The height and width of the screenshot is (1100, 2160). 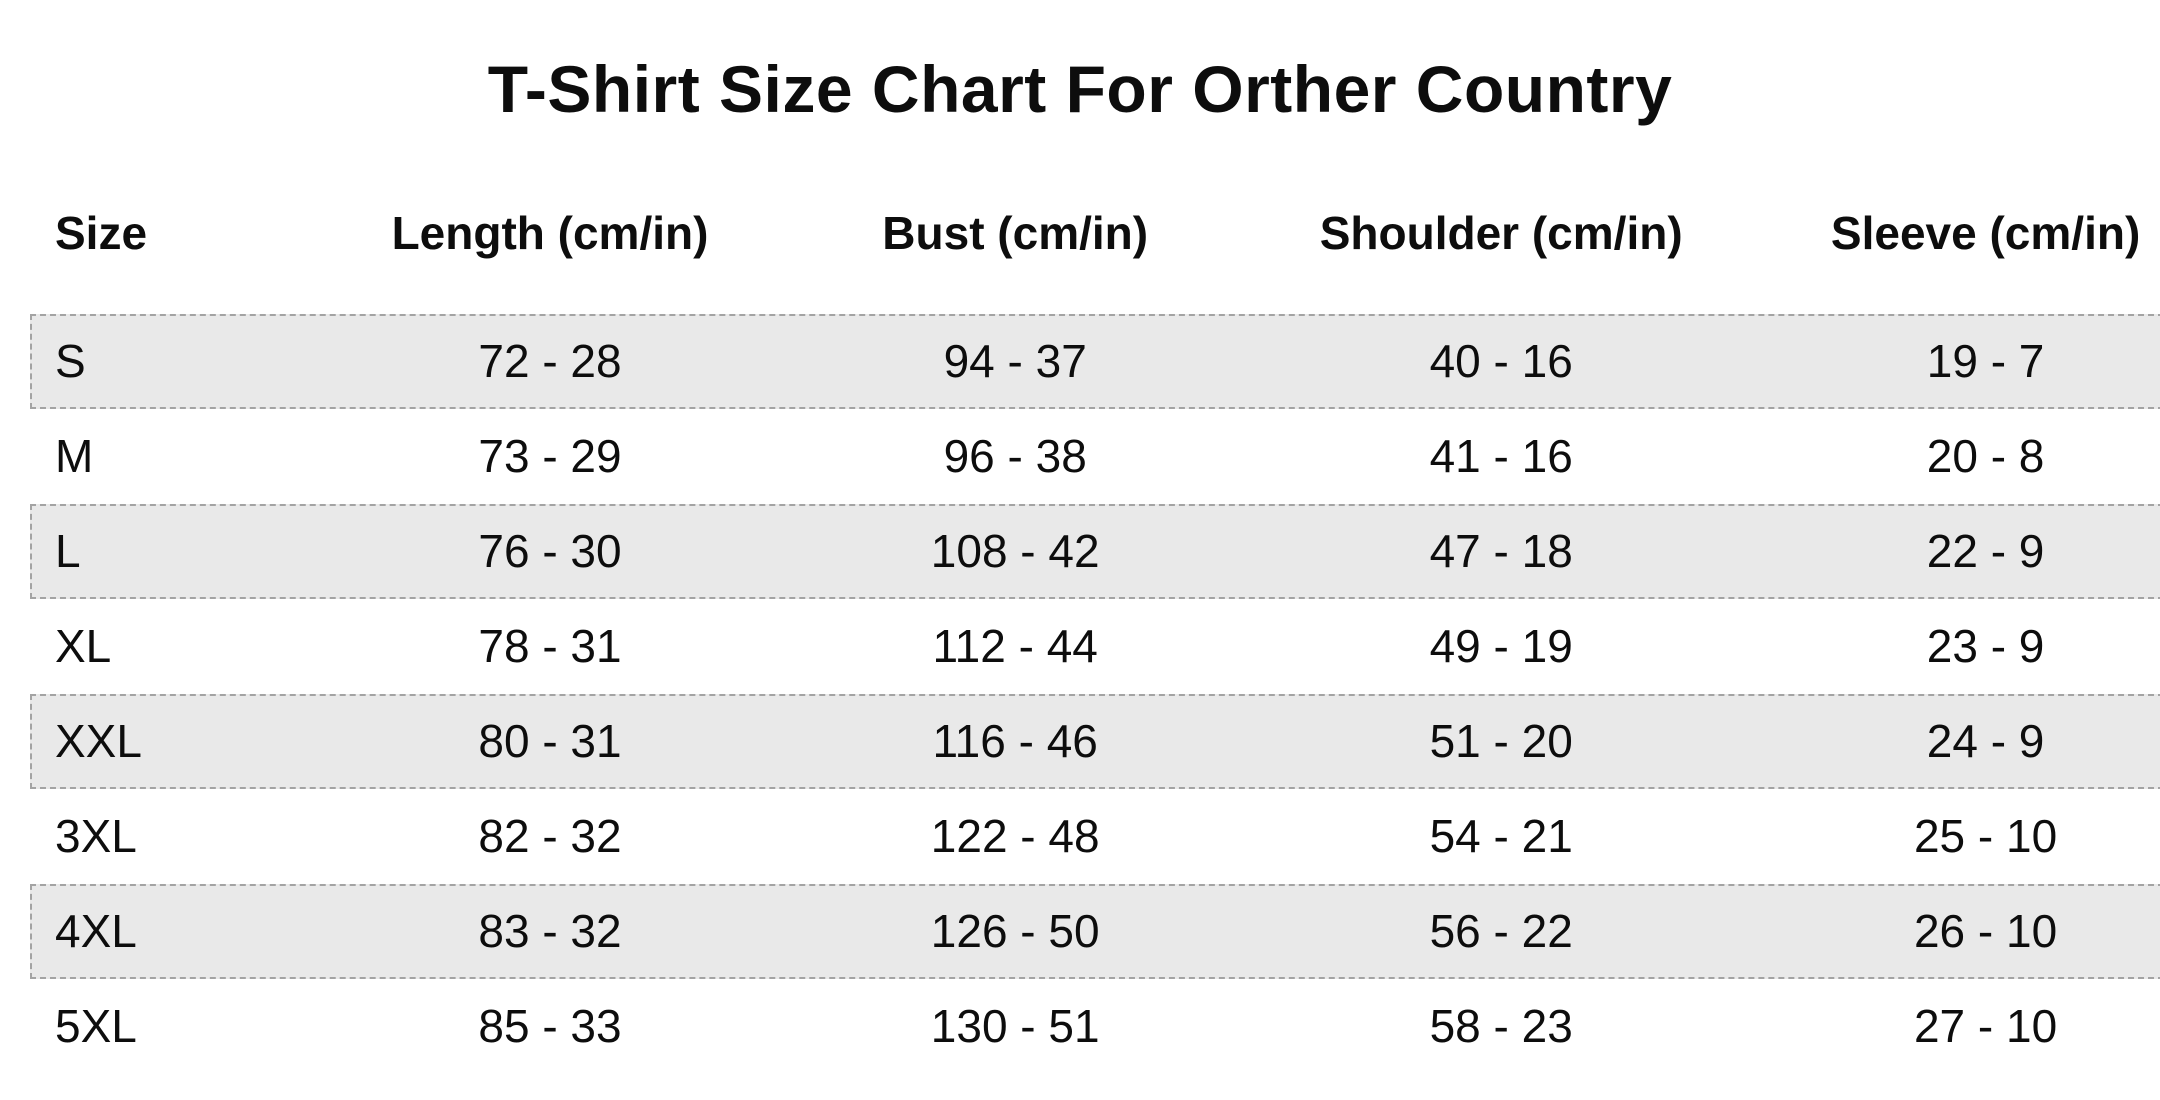 What do you see at coordinates (70, 361) in the screenshot?
I see `cell-size: S` at bounding box center [70, 361].